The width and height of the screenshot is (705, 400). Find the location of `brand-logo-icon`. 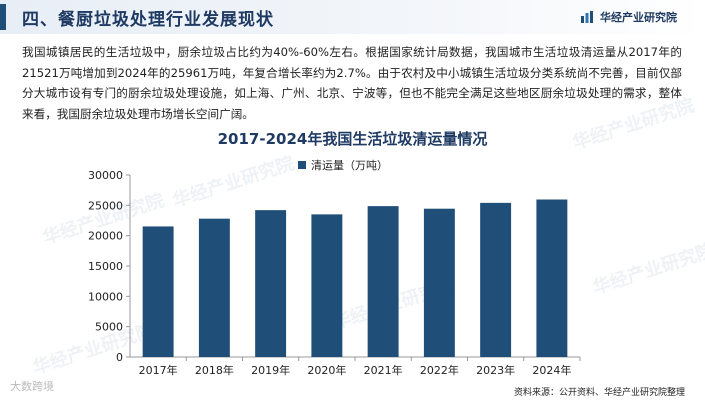

brand-logo-icon is located at coordinates (587, 17).